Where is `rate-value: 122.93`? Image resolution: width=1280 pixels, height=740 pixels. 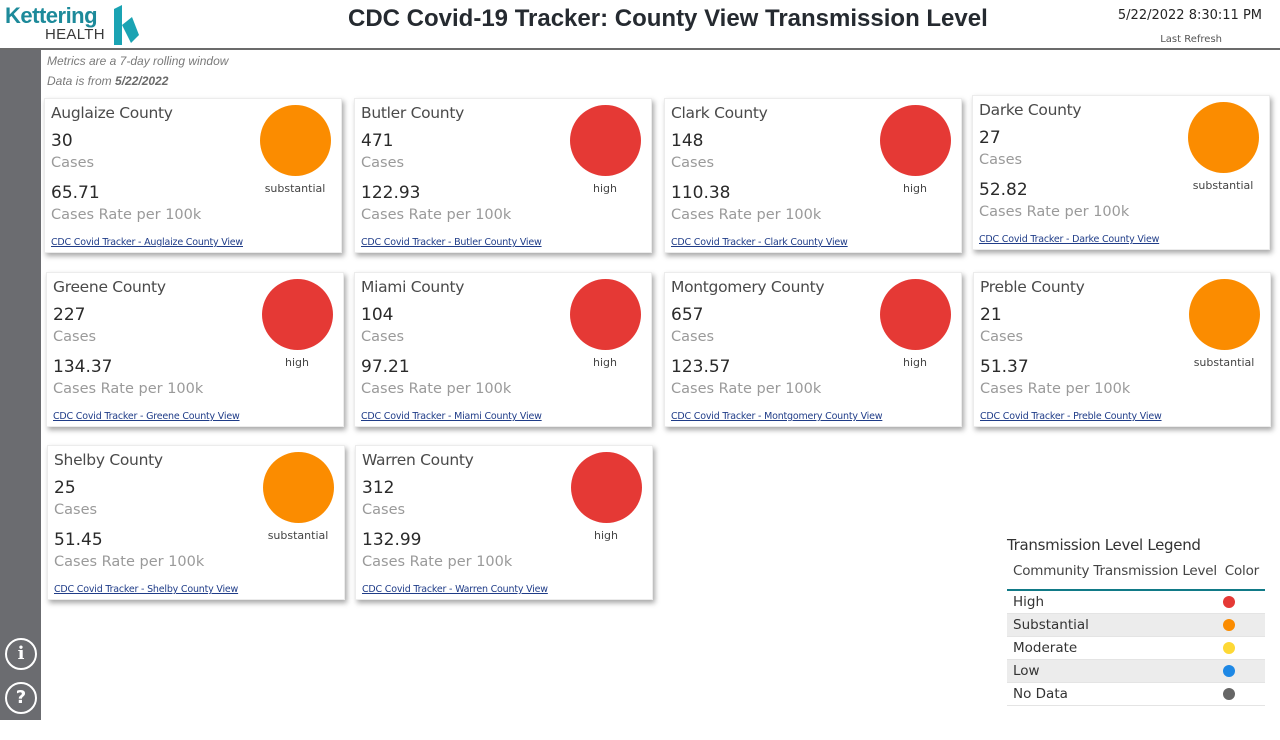
rate-value: 122.93 is located at coordinates (391, 193).